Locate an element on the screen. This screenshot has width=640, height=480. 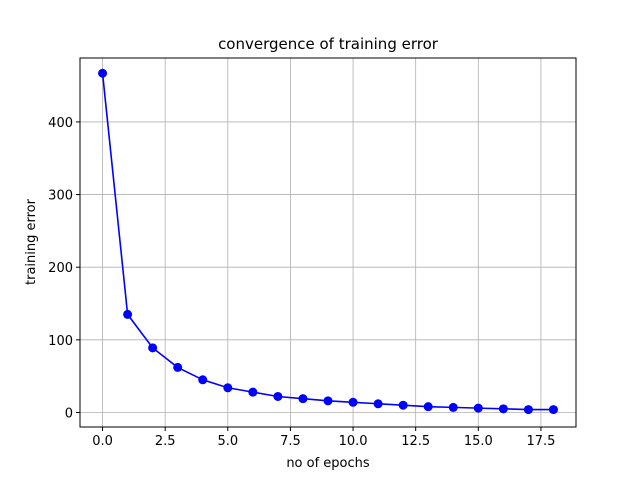
y-axis-label: training error is located at coordinates (31, 241).